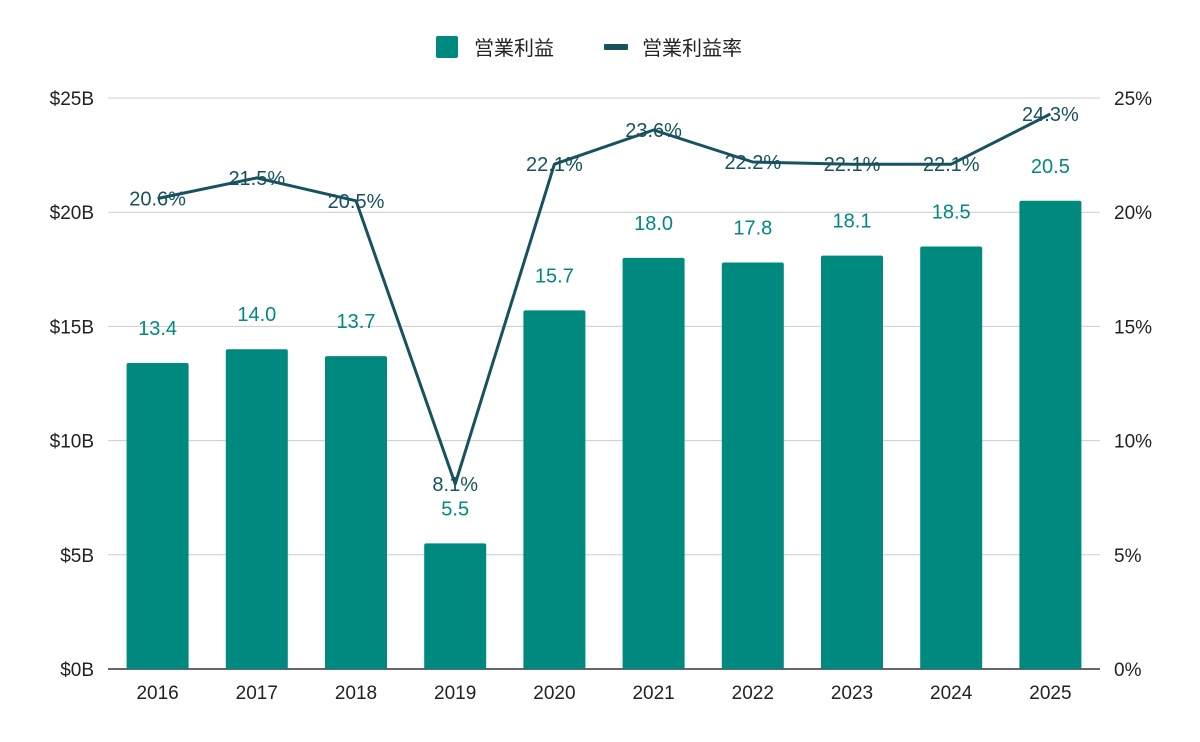 The image size is (1200, 742). What do you see at coordinates (72, 385) in the screenshot?
I see `left-axis: $0B $5B $10B $15B $20B $25B` at bounding box center [72, 385].